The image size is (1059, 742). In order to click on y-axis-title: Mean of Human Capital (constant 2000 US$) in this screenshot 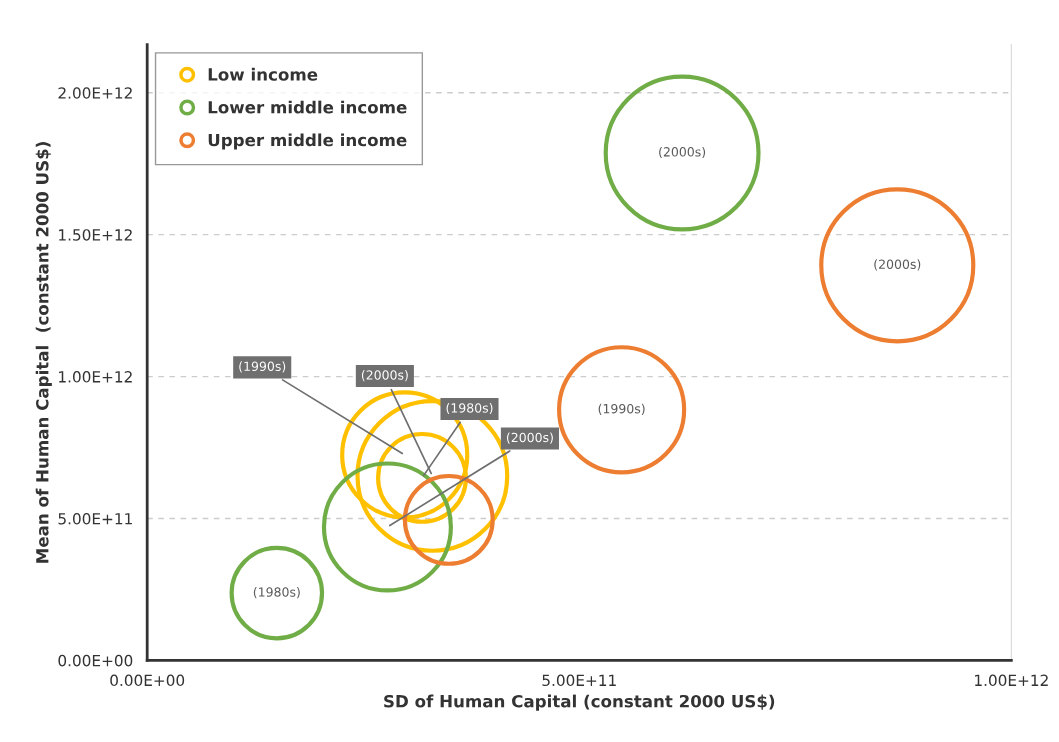, I will do `click(43, 352)`.